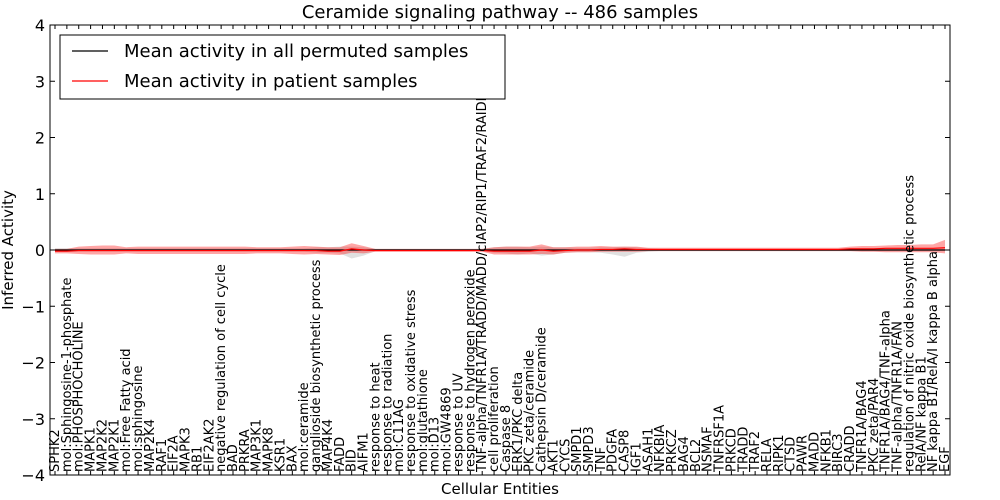 The height and width of the screenshot is (500, 1000). Describe the element at coordinates (803, 453) in the screenshot. I see `x-tick-label: PAWR` at that location.